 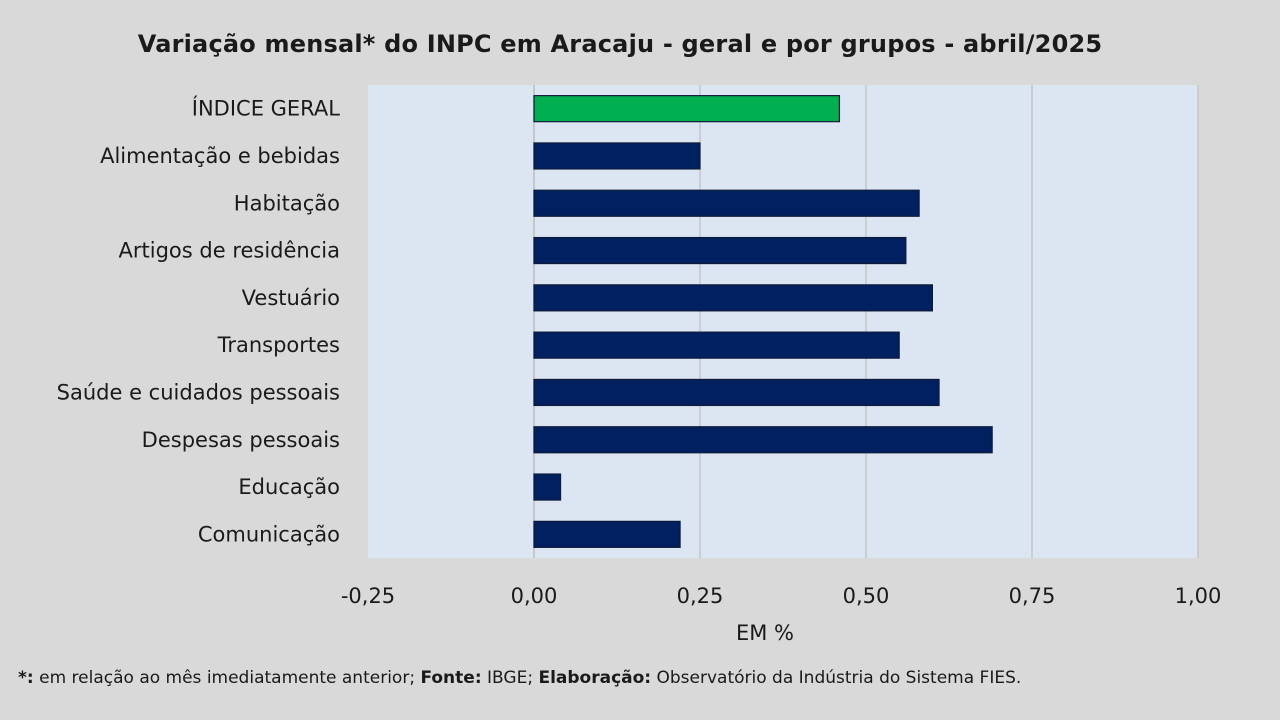 What do you see at coordinates (241, 440) in the screenshot?
I see `category-label: Despesas pessoais` at bounding box center [241, 440].